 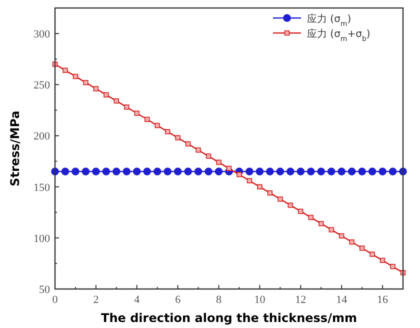 What do you see at coordinates (383, 300) in the screenshot?
I see `x-tick-label: 16` at bounding box center [383, 300].